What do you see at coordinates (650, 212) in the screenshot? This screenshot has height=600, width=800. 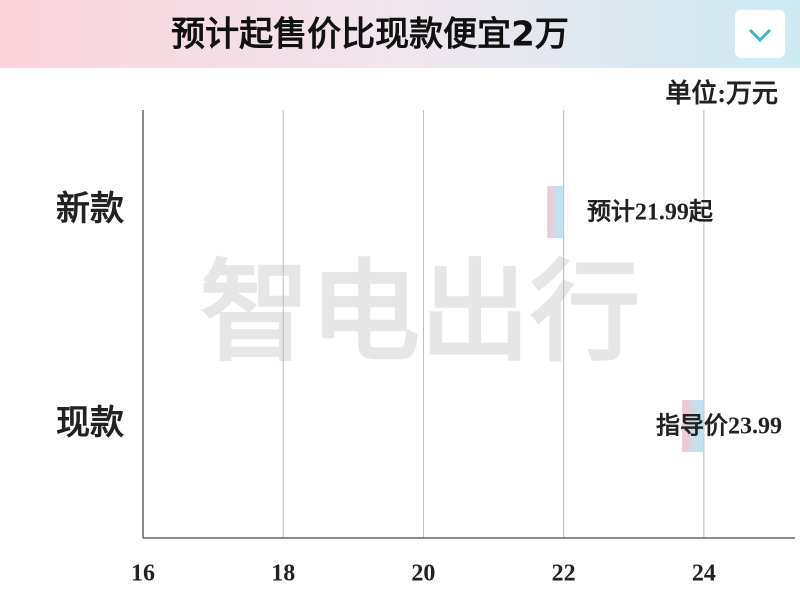 I see `value-label: 预计21.99起` at bounding box center [650, 212].